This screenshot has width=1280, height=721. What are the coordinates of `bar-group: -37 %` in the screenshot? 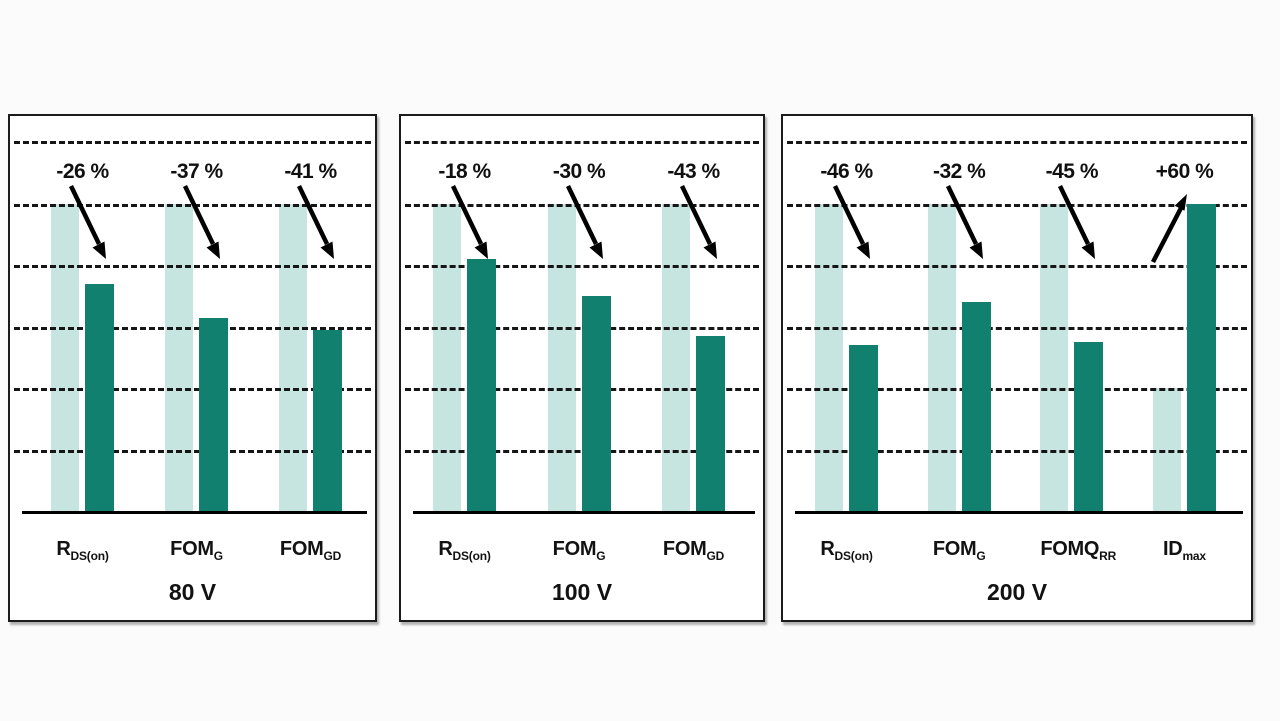 It's located at (196, 313).